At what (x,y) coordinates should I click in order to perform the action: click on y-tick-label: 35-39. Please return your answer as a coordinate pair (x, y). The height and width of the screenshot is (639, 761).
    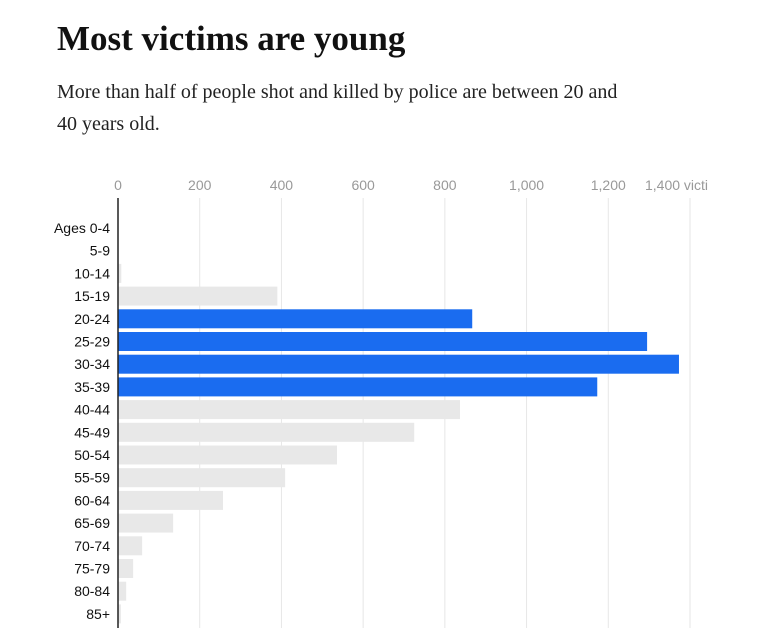
    Looking at the image, I should click on (92, 387).